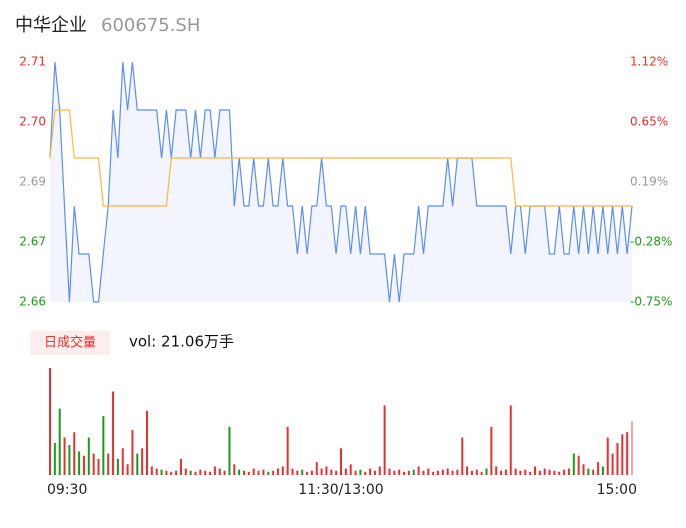 The image size is (686, 528). Describe the element at coordinates (32, 182) in the screenshot. I see `y-tick-label: 2.69` at that location.